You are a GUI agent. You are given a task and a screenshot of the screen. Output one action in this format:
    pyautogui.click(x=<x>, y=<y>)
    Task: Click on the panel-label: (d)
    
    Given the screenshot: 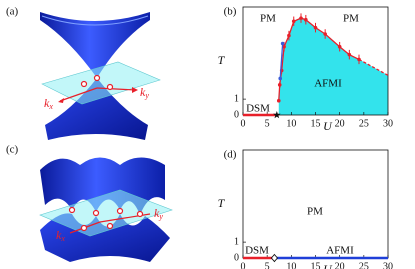 What is the action you would take?
    pyautogui.click(x=230, y=155)
    